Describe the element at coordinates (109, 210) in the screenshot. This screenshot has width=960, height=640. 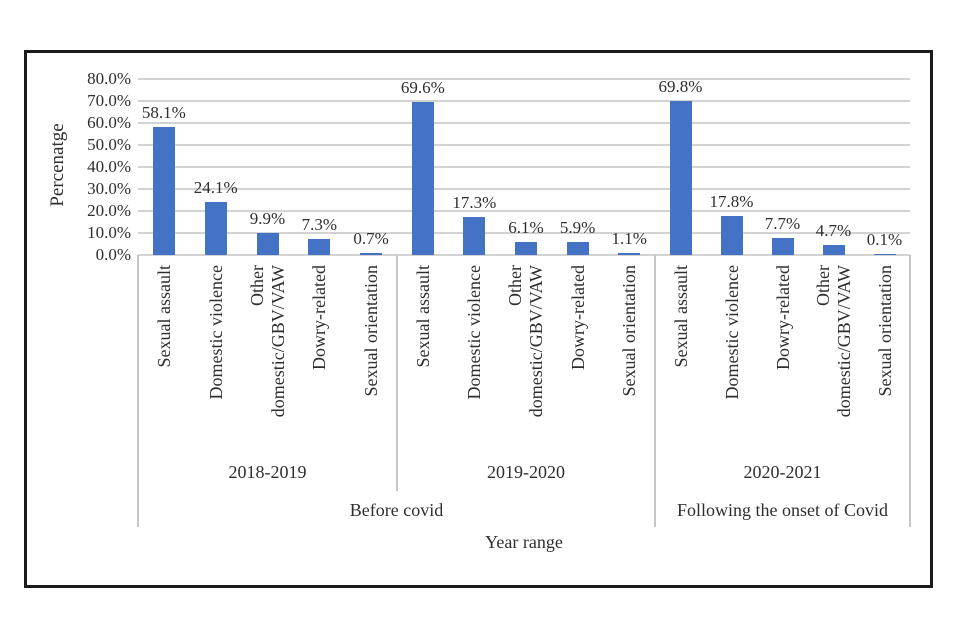
I see `y-tick-label: 20.0%` at that location.